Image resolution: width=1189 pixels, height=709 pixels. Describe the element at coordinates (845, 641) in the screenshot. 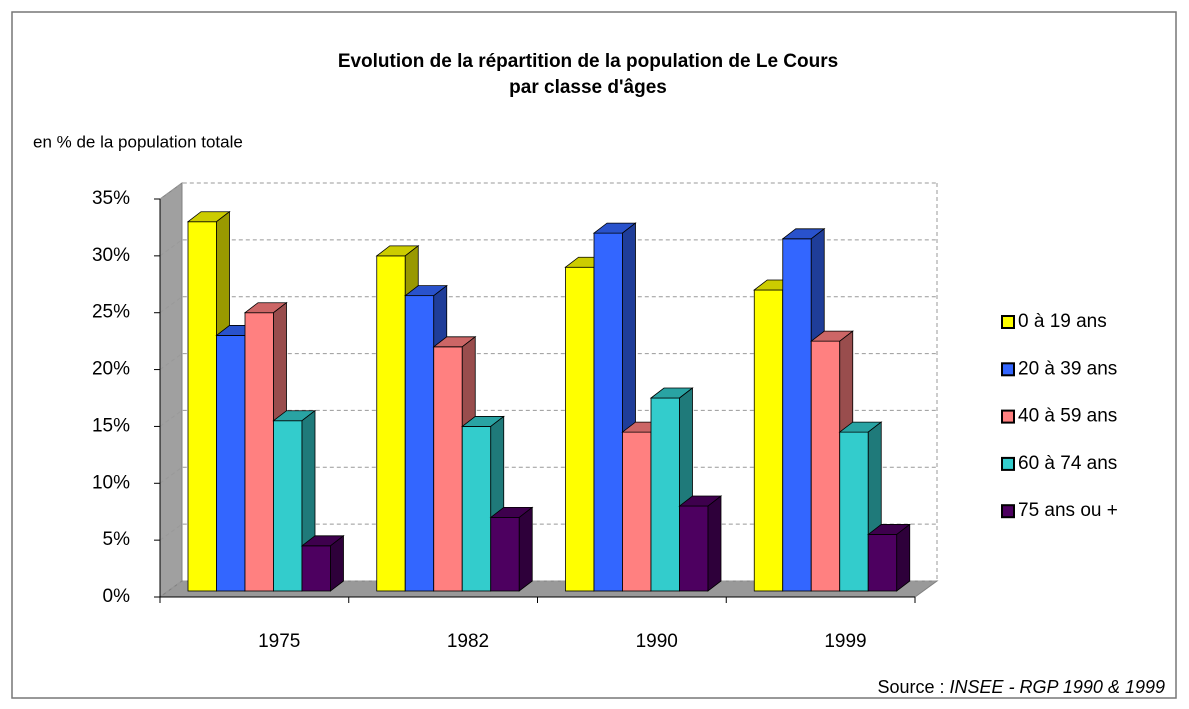

I see `x-tick-label: 1999` at that location.